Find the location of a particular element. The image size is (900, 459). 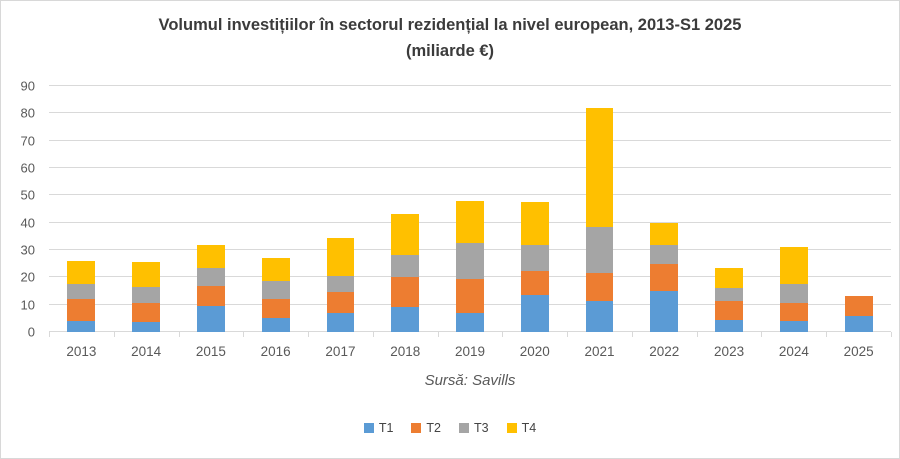

bar-segment-2022-T2 is located at coordinates (664, 277).